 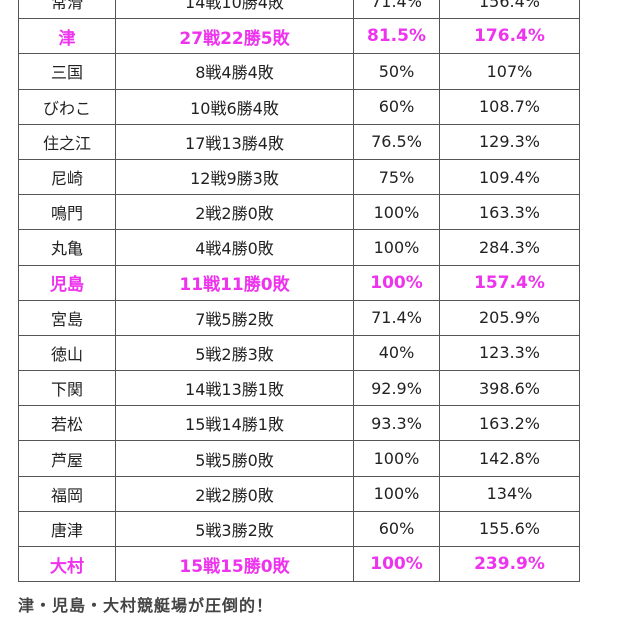 I want to click on return-rate-cell: 163.2%, so click(x=509, y=423).